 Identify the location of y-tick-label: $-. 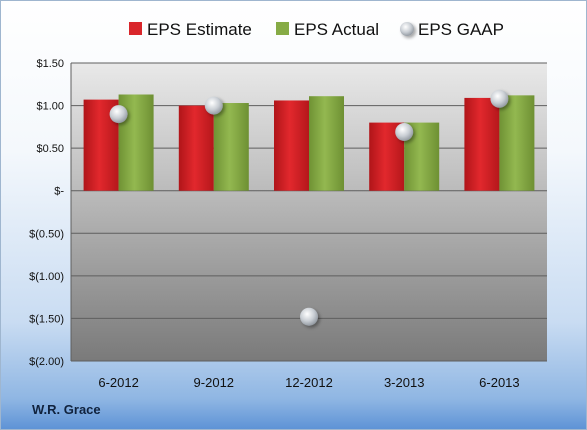
(59, 192).